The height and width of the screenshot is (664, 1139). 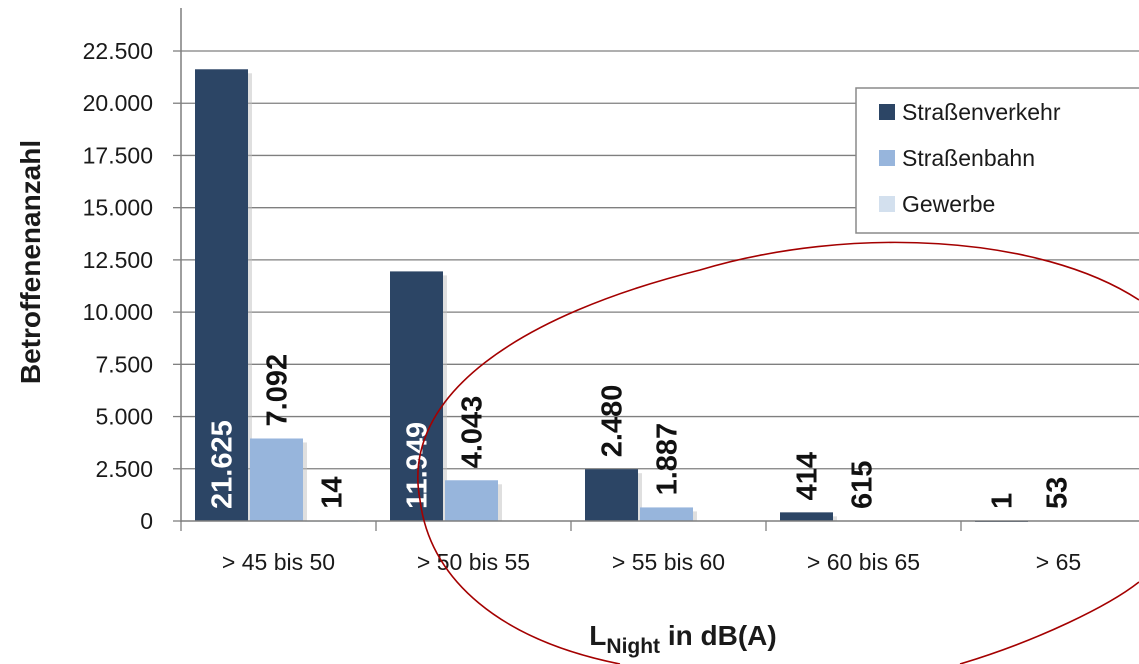 I want to click on data-label: 1, so click(x=1003, y=501).